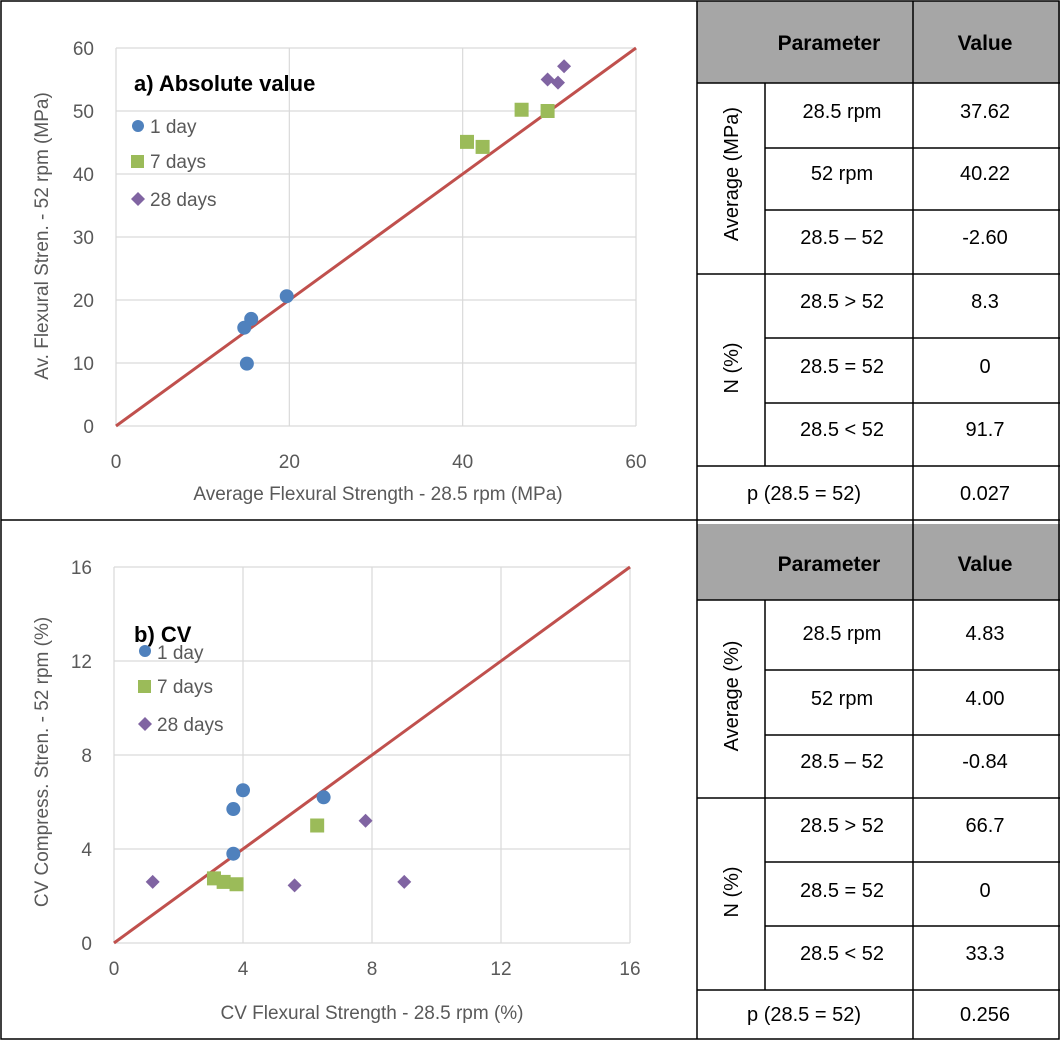  I want to click on y-tick-label-a: 40, so click(83, 175).